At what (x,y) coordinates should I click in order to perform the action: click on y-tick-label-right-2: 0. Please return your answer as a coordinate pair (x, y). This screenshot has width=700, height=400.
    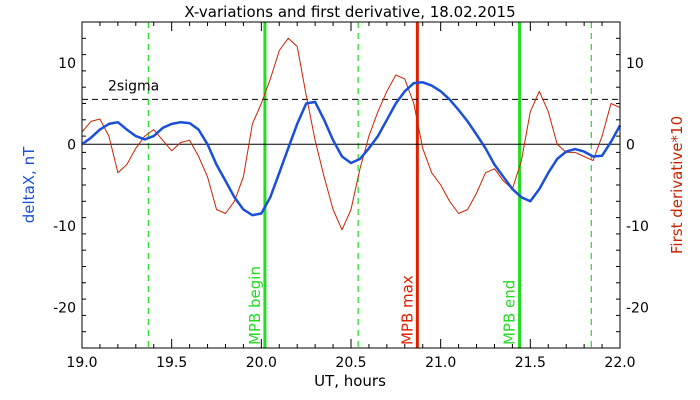
    Looking at the image, I should click on (630, 145).